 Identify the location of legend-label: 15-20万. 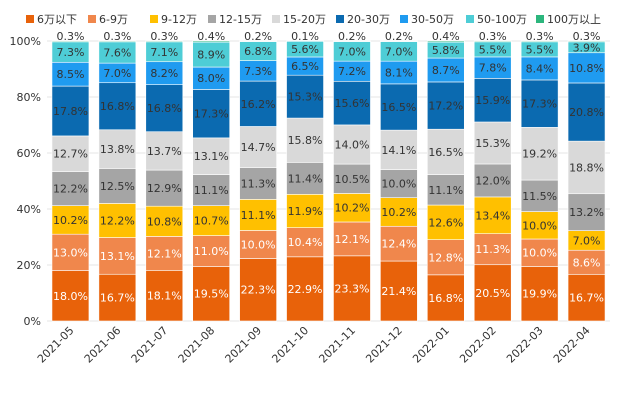
(304, 19).